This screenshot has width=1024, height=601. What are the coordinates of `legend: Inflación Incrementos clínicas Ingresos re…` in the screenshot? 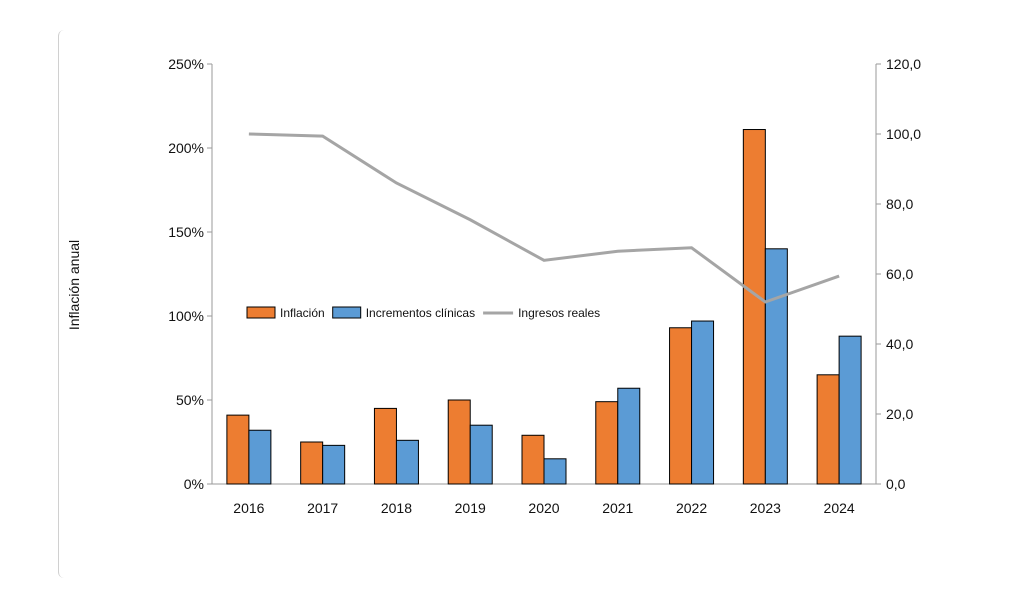 It's located at (423, 313).